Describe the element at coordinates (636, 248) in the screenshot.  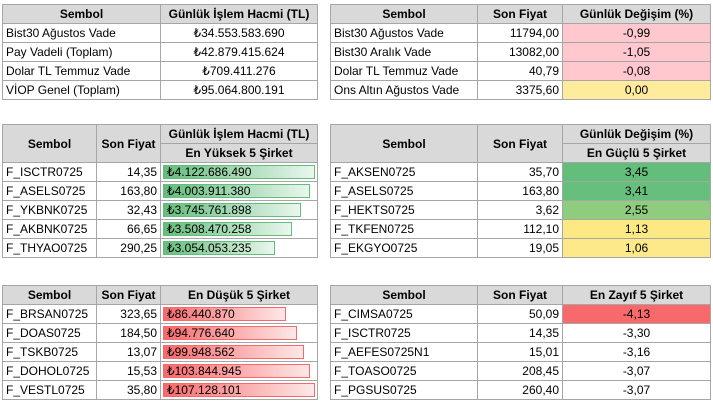
I see `change-cell: 1,06` at that location.